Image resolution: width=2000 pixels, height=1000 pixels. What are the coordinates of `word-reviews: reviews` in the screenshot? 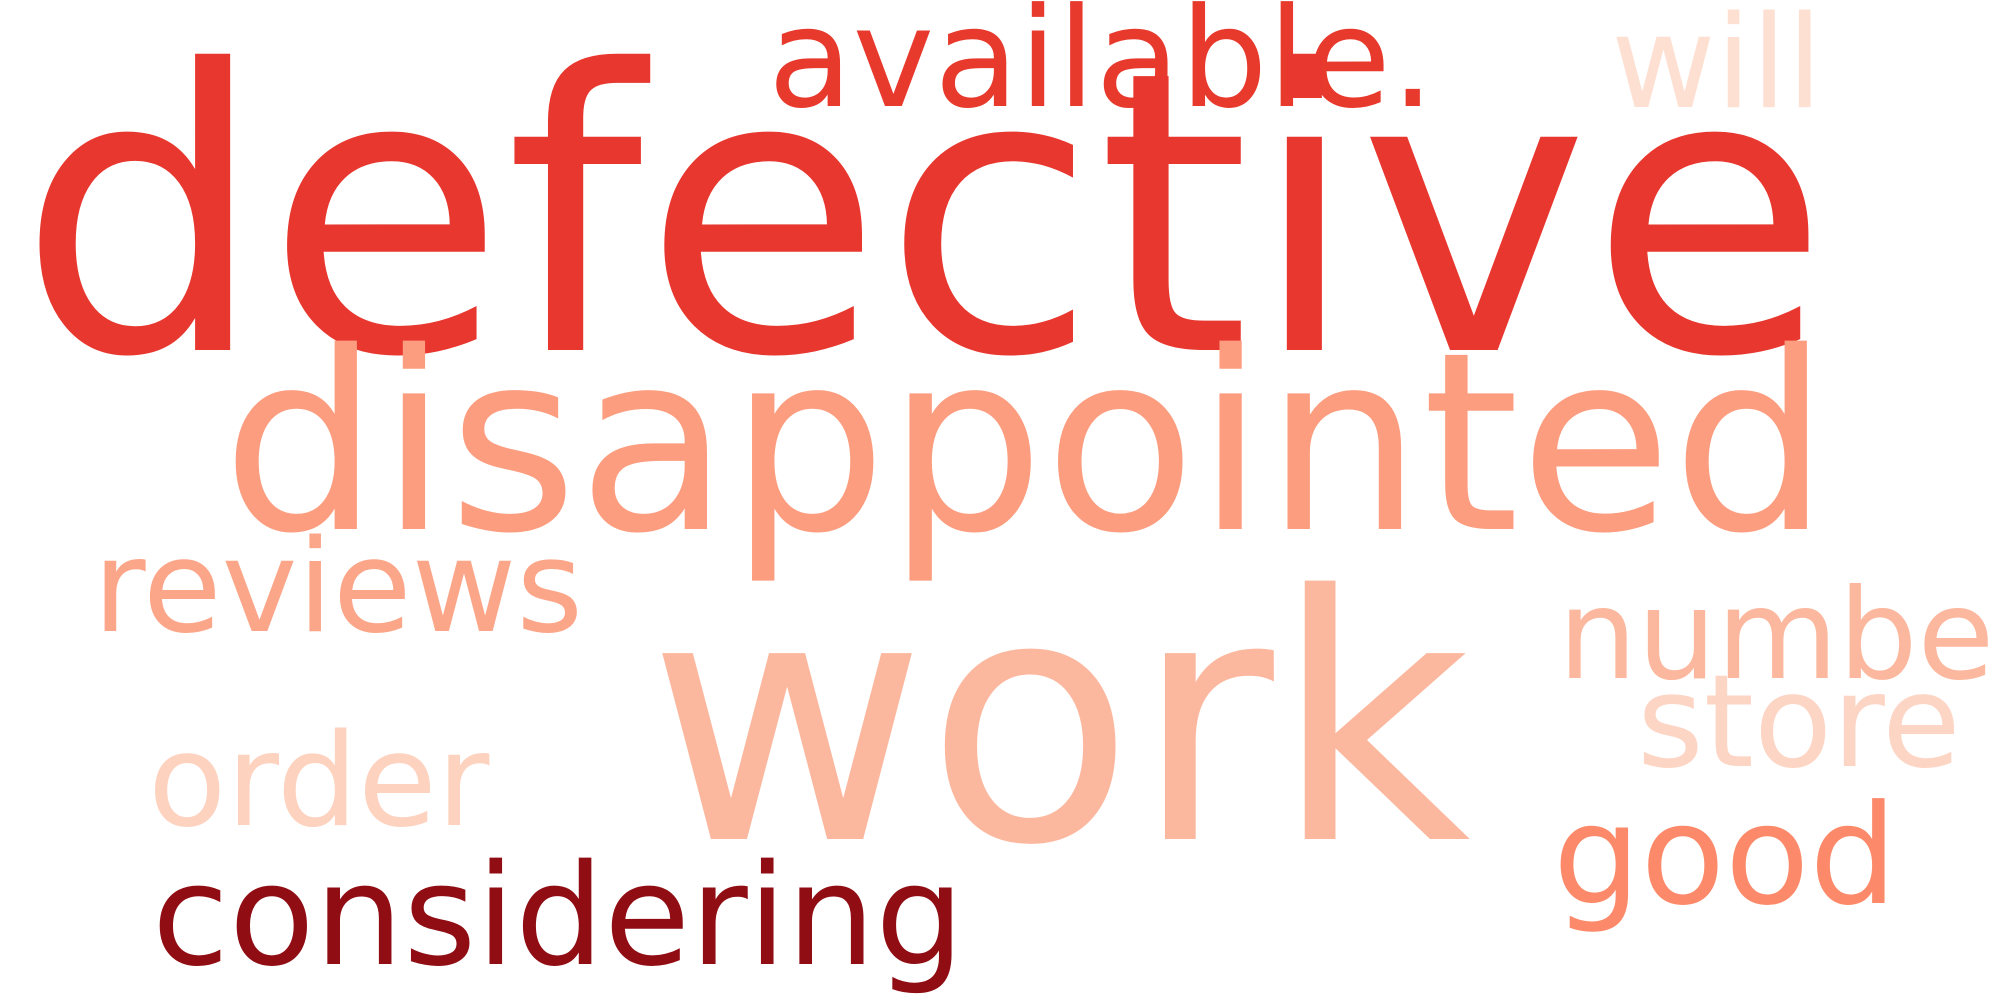 It's located at (338, 587).